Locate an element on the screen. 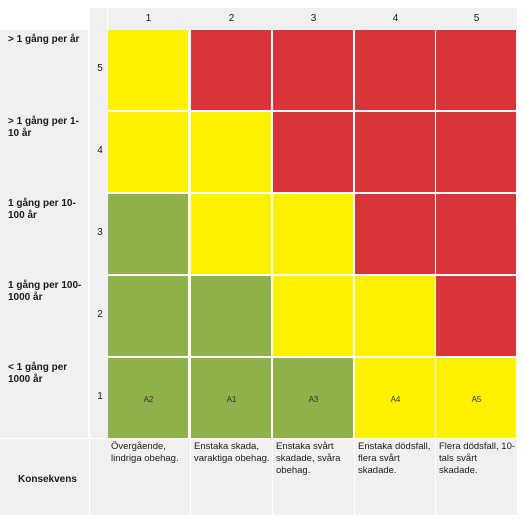 The height and width of the screenshot is (522, 525). consequence-title: Konsekvens is located at coordinates (47, 479).